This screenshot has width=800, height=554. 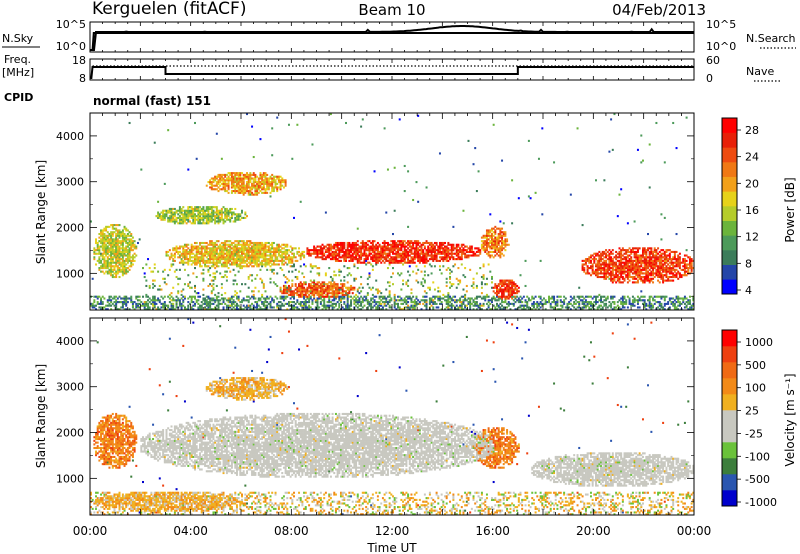 What do you see at coordinates (169, 9) in the screenshot?
I see `station-title: Kerguelen (fitACF)` at bounding box center [169, 9].